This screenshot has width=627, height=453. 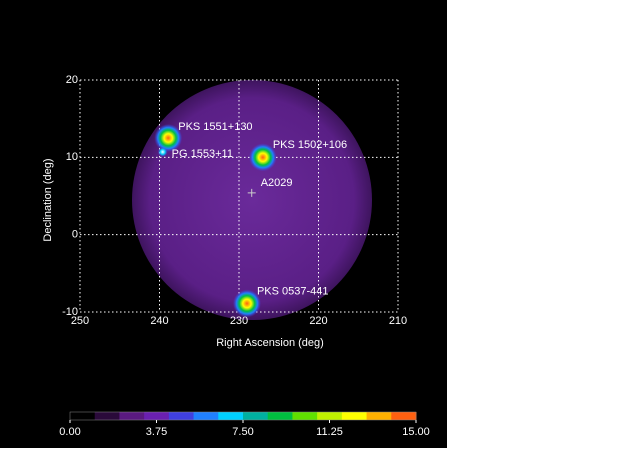 I want to click on colorbar-tick-label: 7.50, so click(x=242, y=432).